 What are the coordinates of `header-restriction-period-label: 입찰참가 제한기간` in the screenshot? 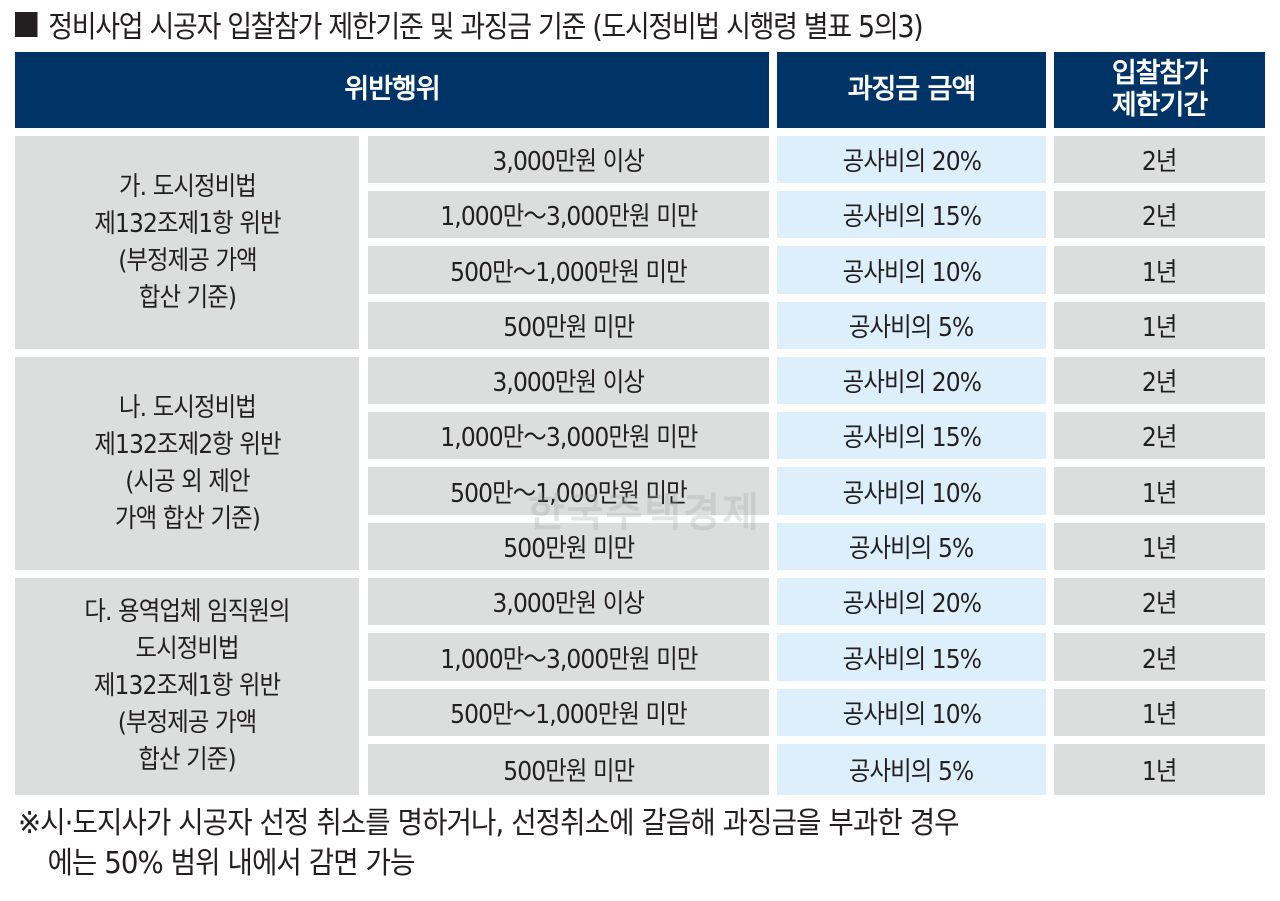 It's located at (1159, 89).